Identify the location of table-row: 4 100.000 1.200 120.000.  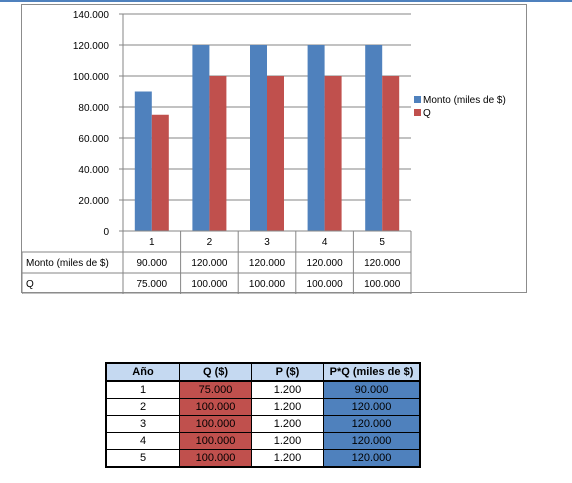
(263, 441).